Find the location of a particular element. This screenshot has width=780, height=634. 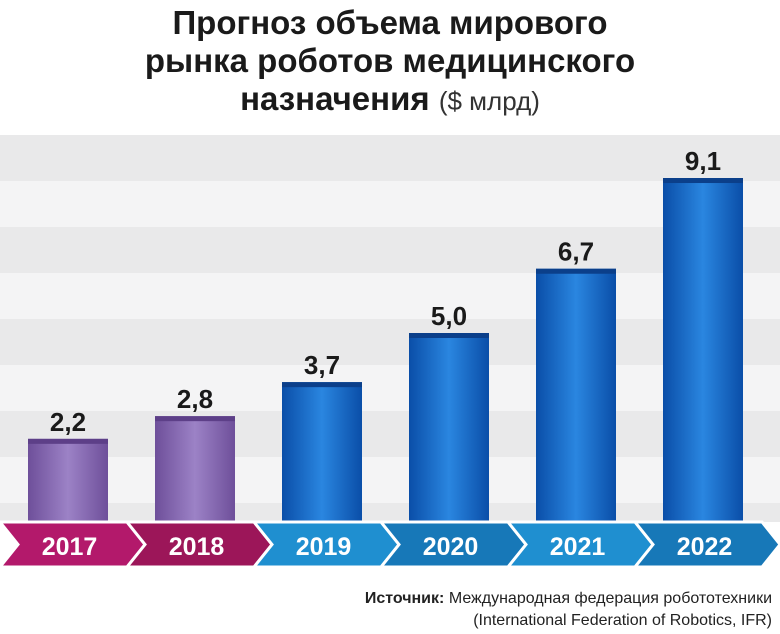

value-label-2022: 9,1 is located at coordinates (703, 161).